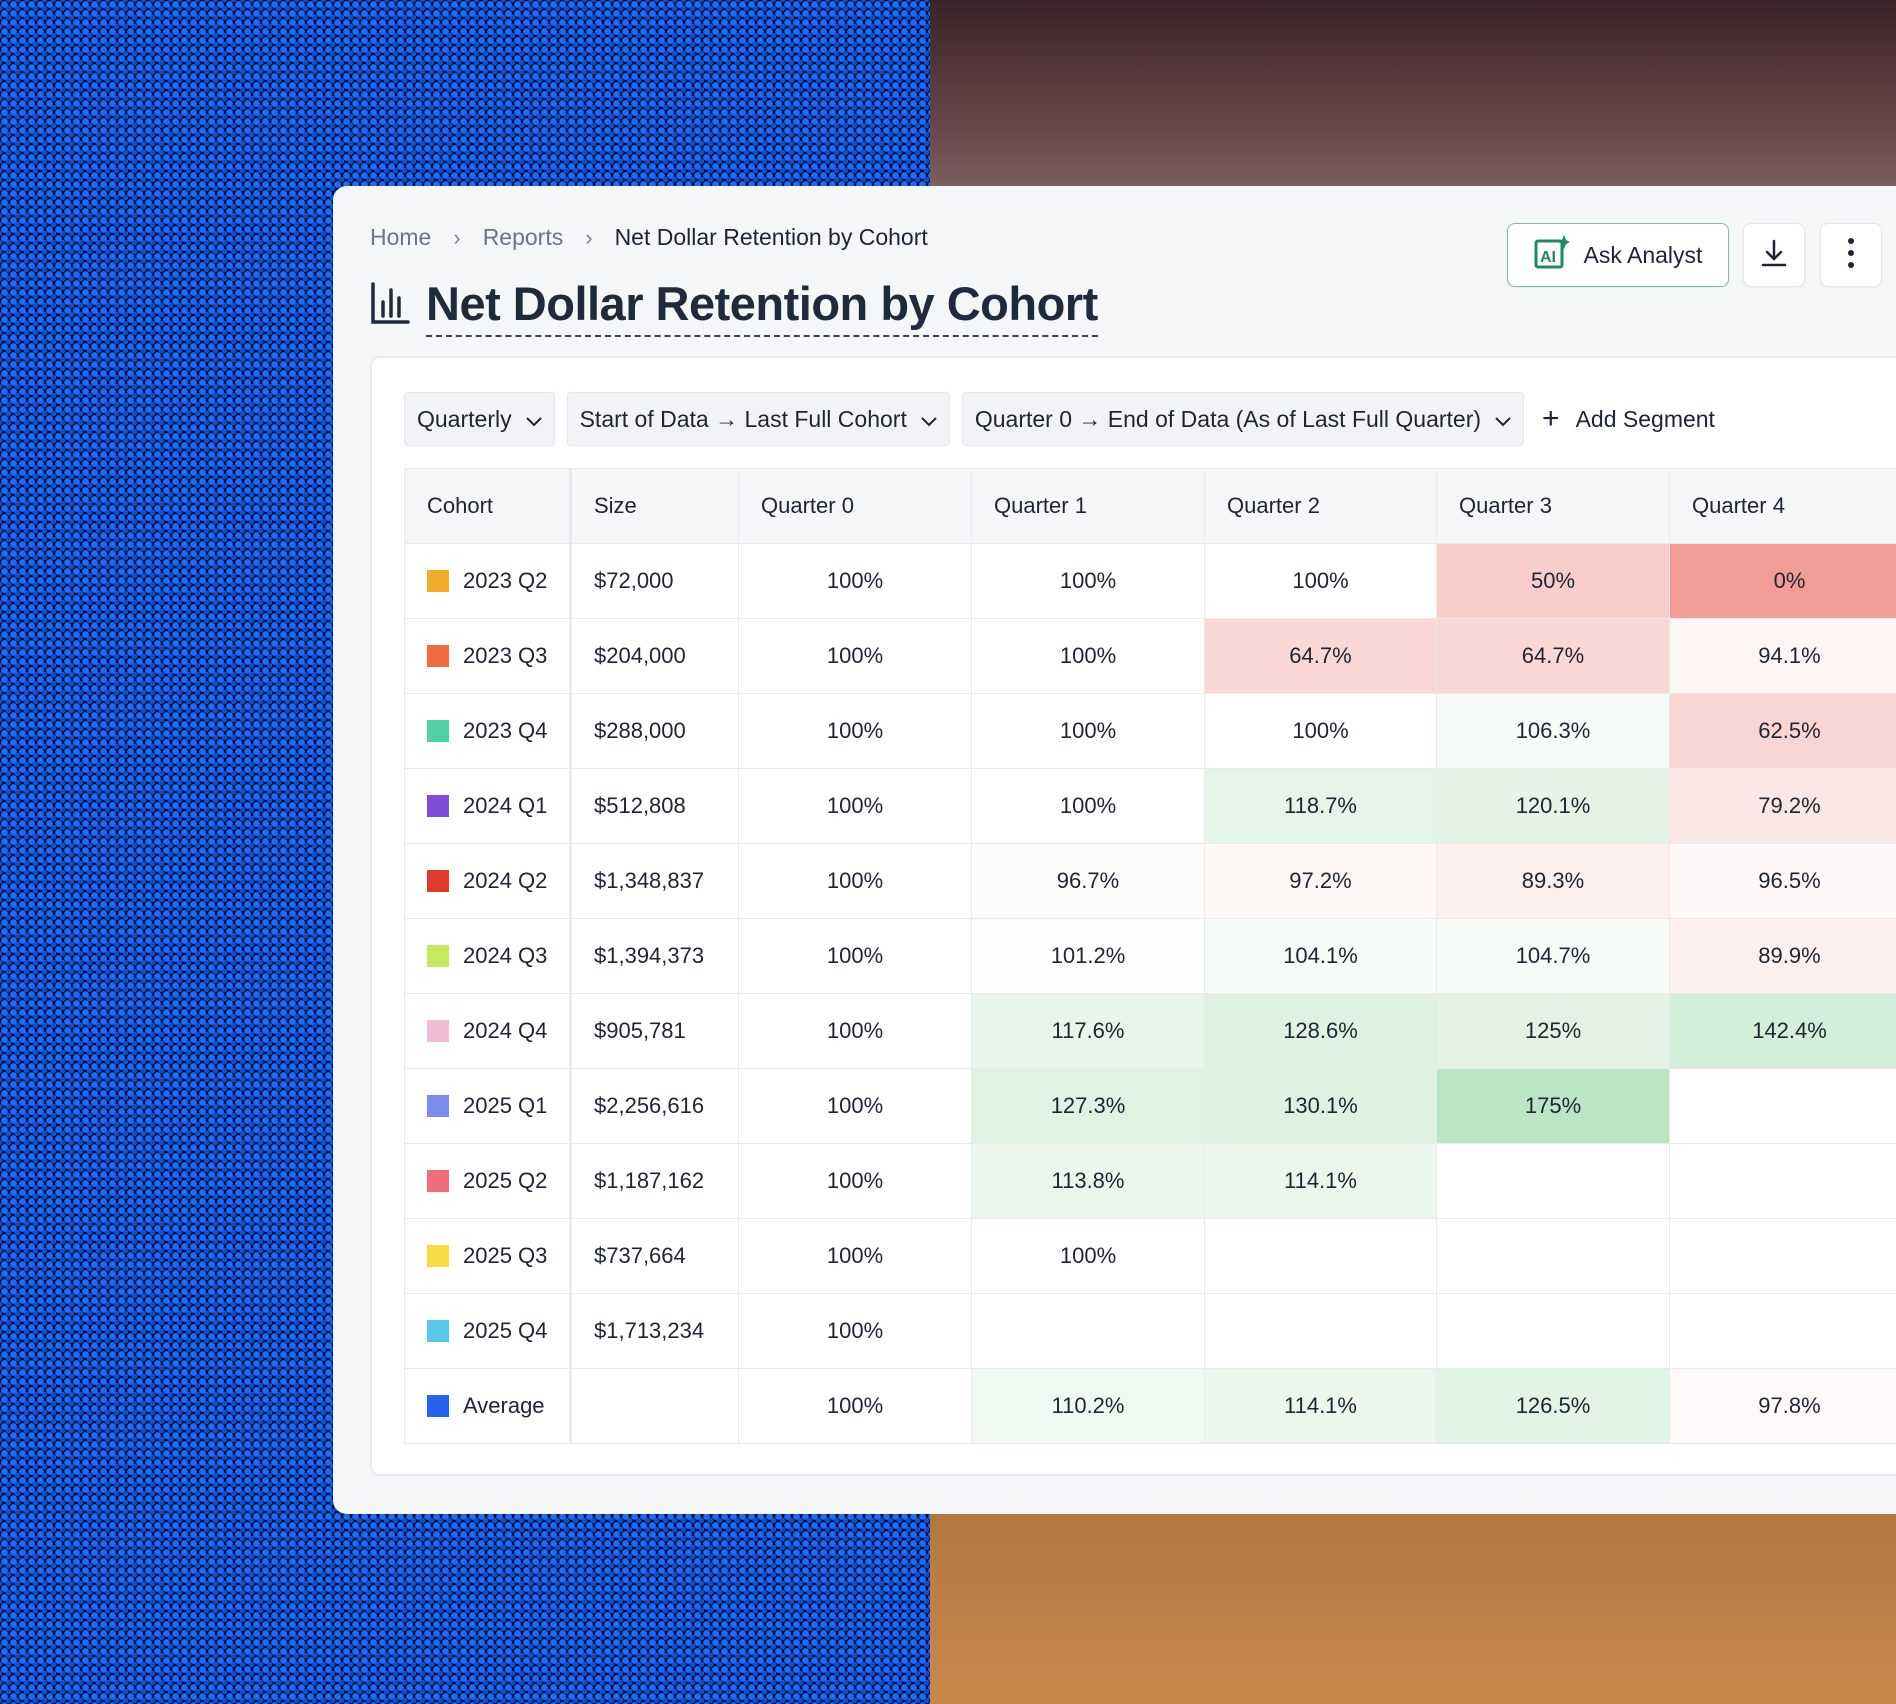 This screenshot has width=1896, height=1704. Describe the element at coordinates (1088, 506) in the screenshot. I see `column-header: Quarter 1` at that location.